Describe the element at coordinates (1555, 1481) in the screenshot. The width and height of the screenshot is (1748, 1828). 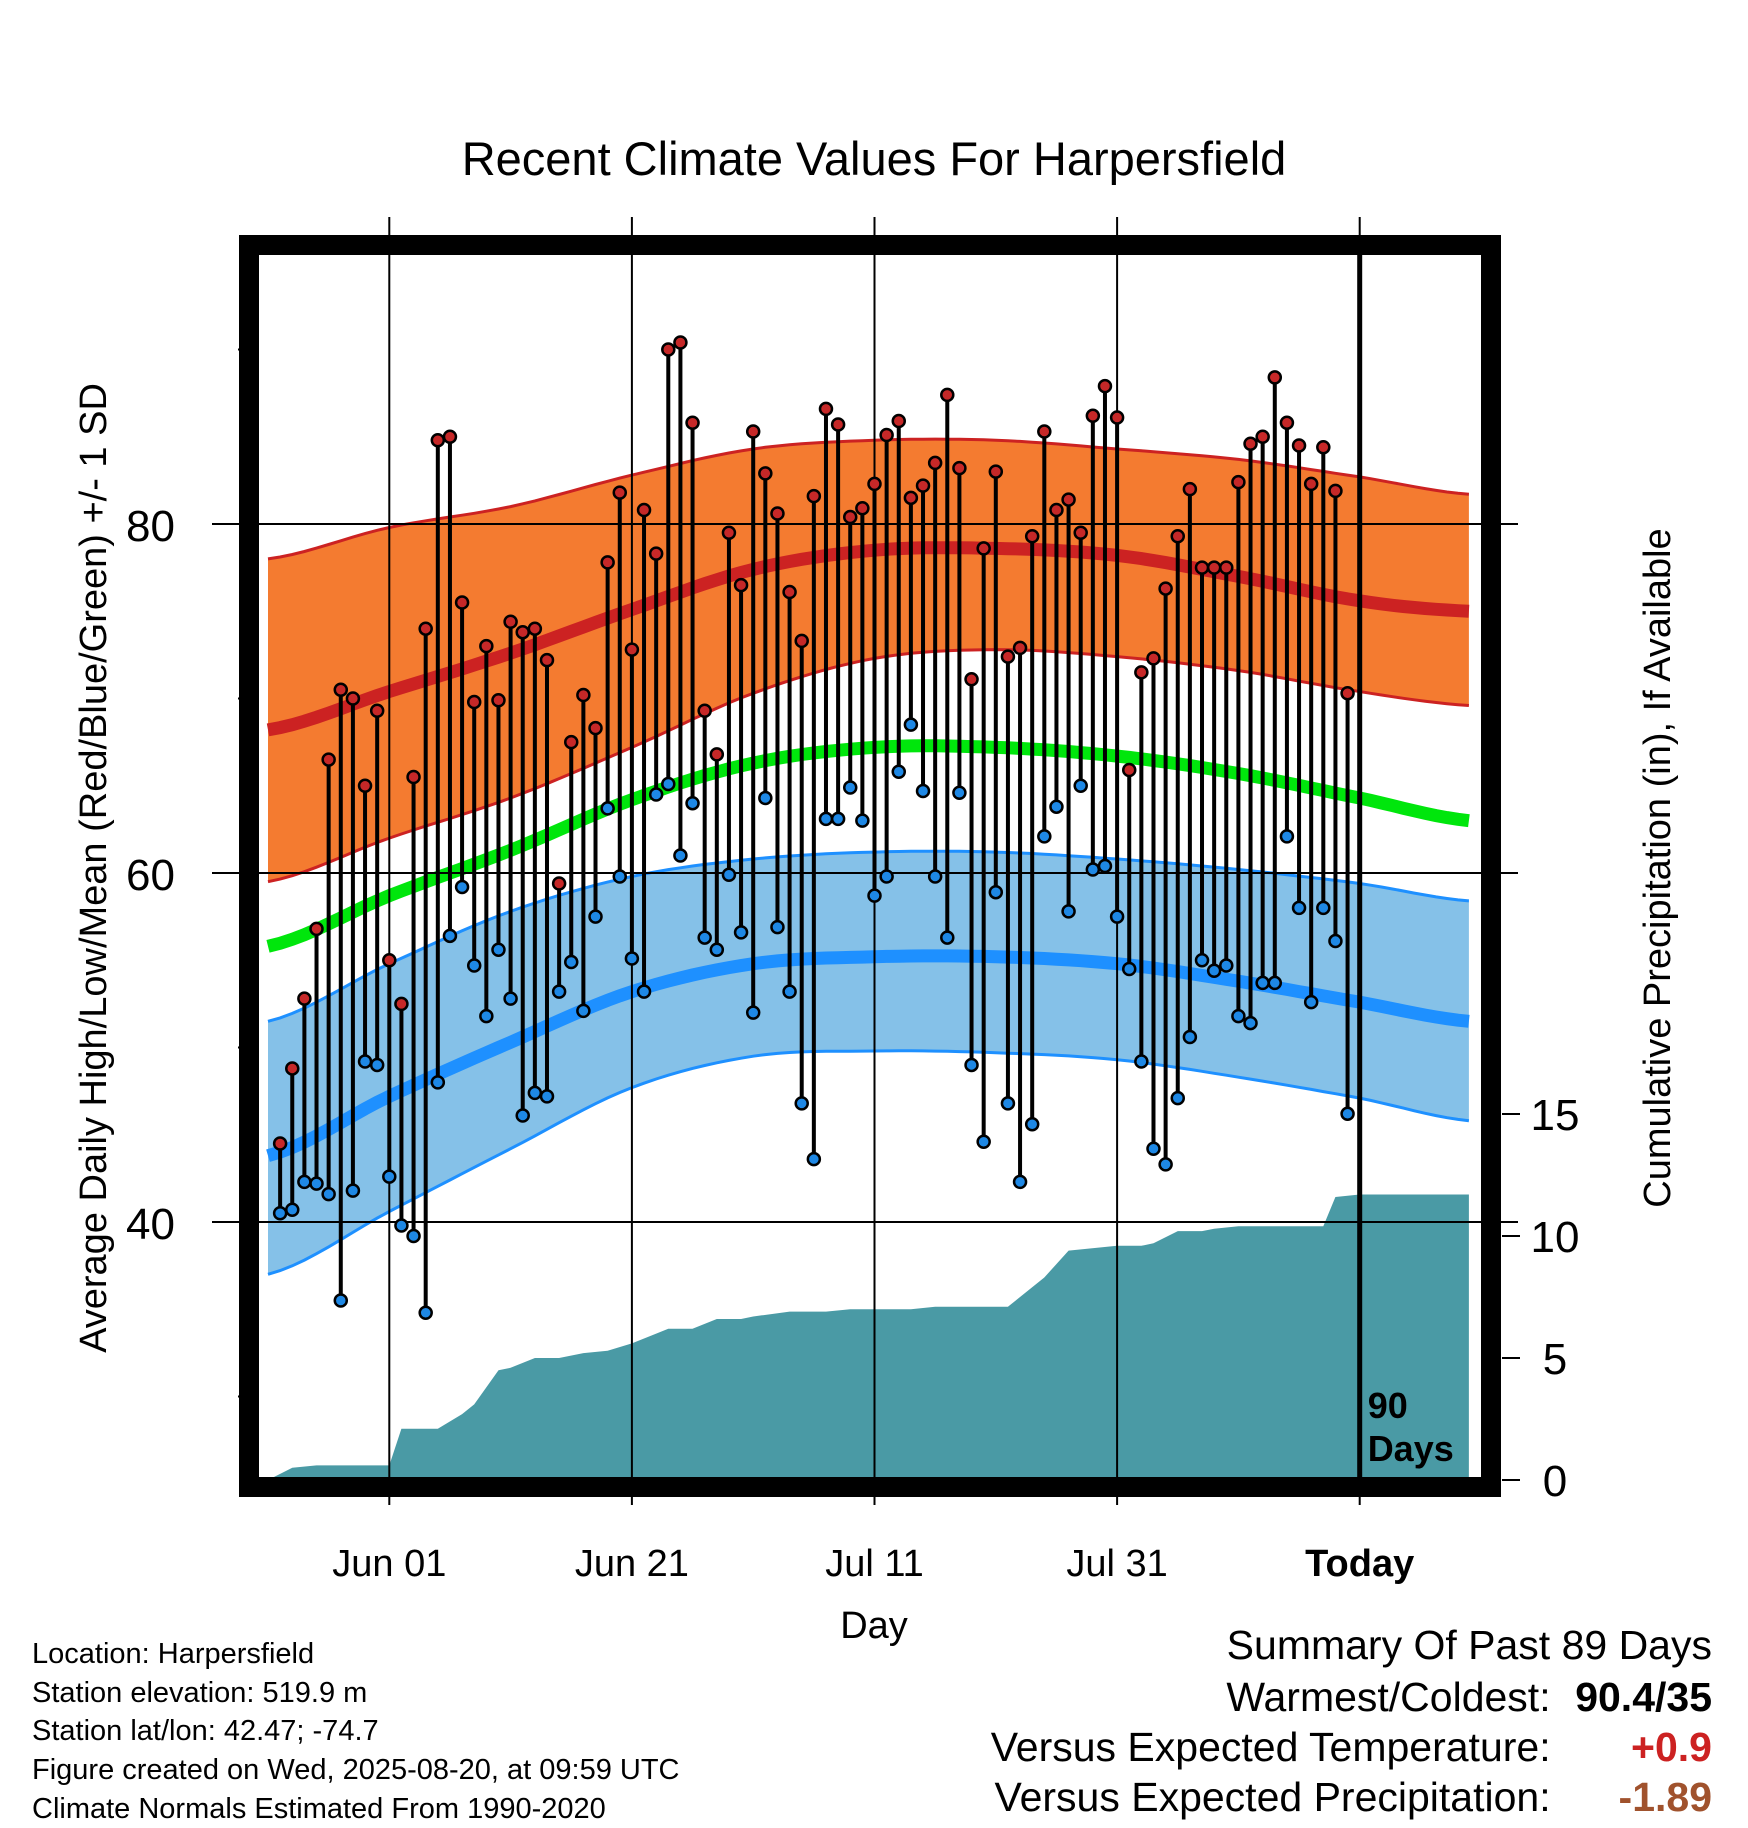
I see `y2-tick-label: 0` at that location.